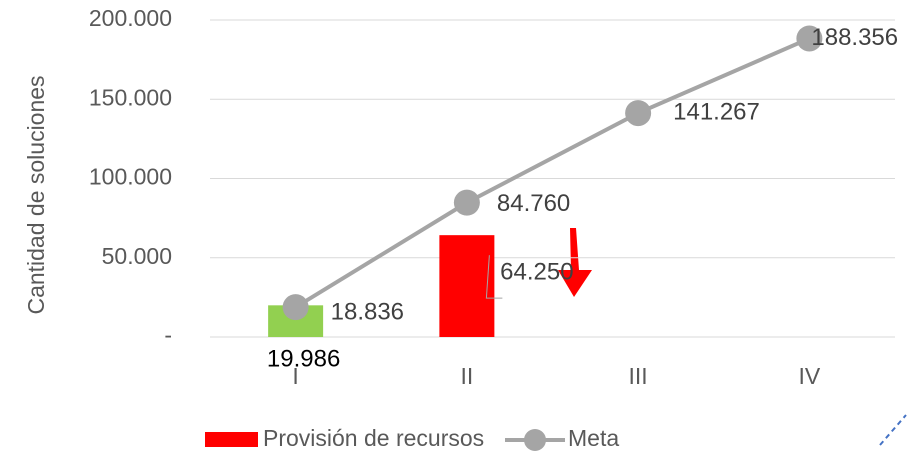 This screenshot has width=917, height=452. What do you see at coordinates (593, 438) in the screenshot?
I see `legend-label: Meta` at bounding box center [593, 438].